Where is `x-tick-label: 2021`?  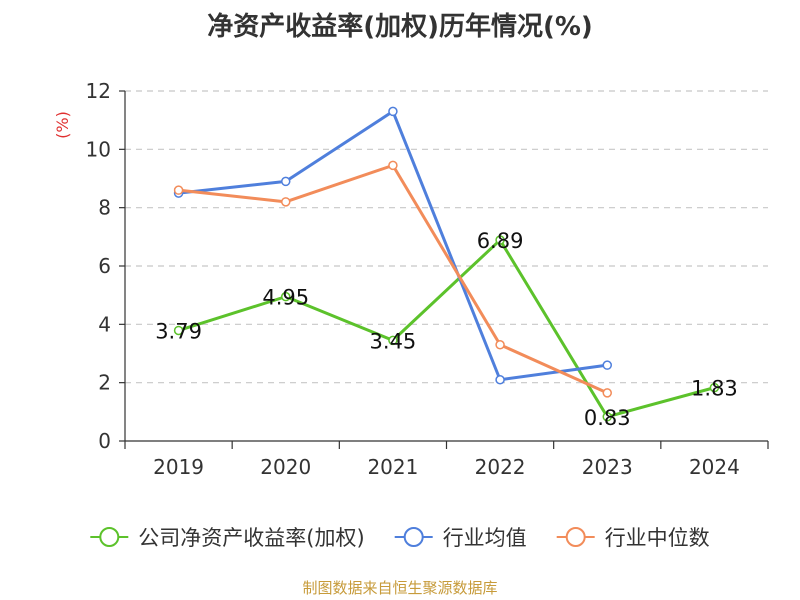 x-tick-label: 2021 is located at coordinates (392, 467).